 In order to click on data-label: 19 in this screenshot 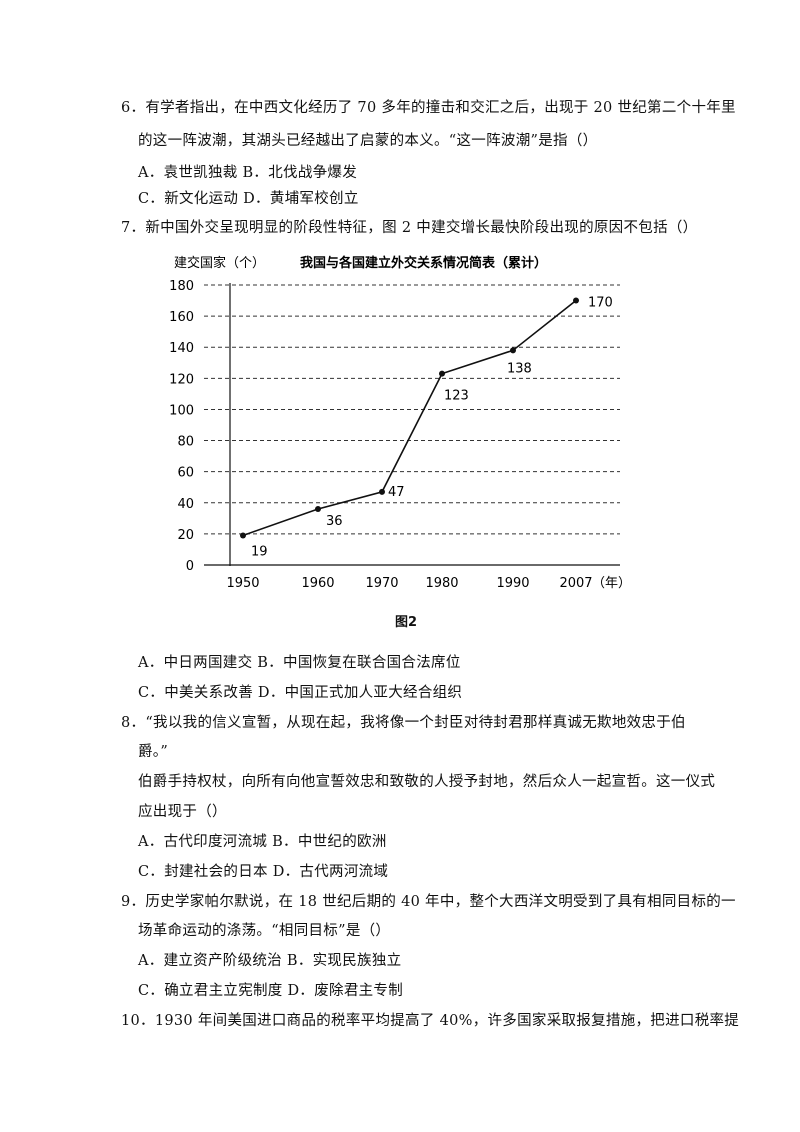, I will do `click(259, 551)`.